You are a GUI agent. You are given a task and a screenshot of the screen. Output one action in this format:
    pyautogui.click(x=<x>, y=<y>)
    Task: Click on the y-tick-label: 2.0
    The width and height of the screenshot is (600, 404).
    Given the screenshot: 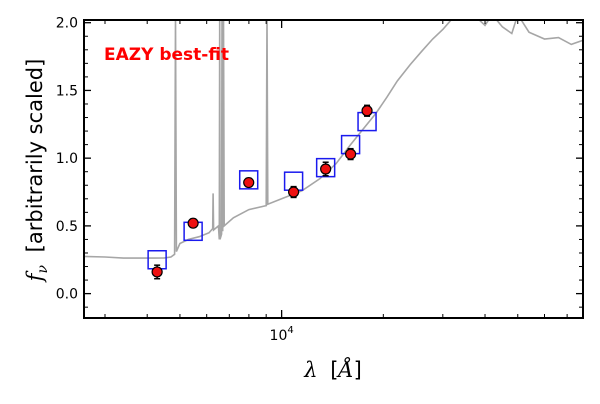 What is the action you would take?
    pyautogui.click(x=67, y=24)
    